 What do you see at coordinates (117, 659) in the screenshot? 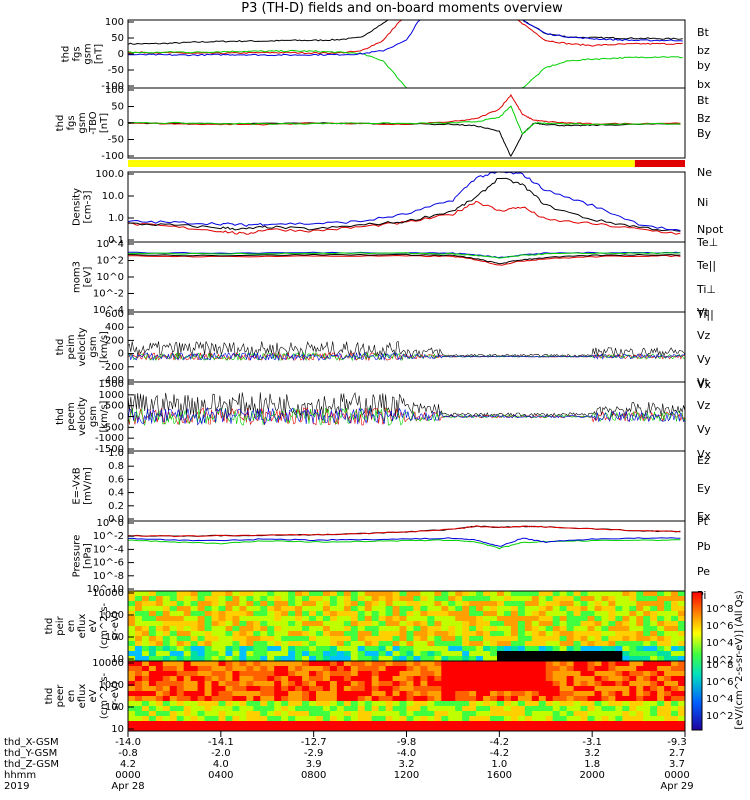
I see `y-tick-label: 10` at bounding box center [117, 659].